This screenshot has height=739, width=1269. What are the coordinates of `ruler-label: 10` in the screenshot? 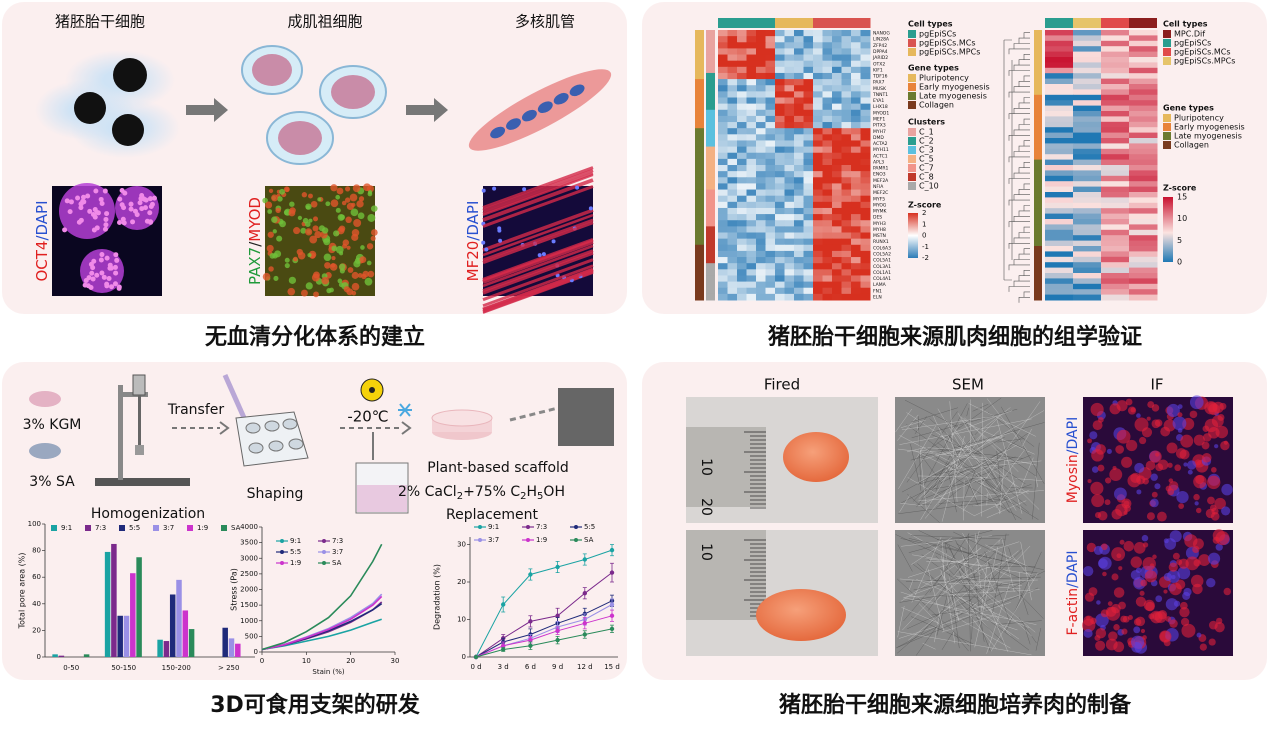 It's located at (706, 552).